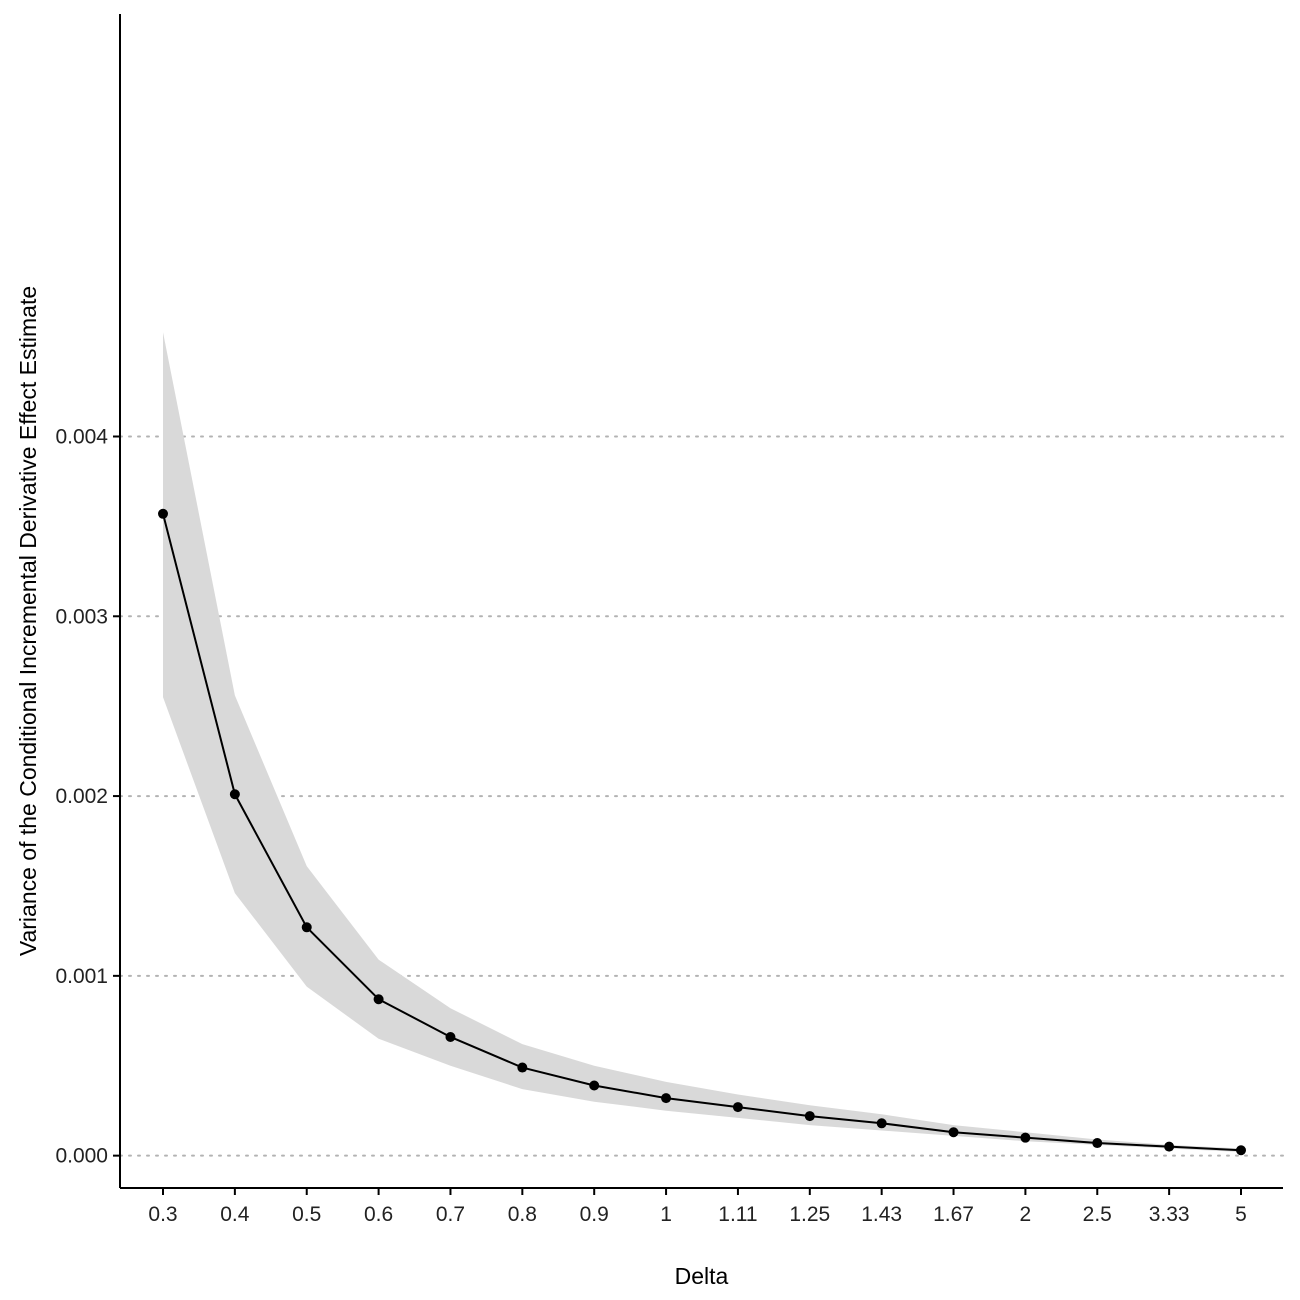 Image resolution: width=1300 pixels, height=1300 pixels. I want to click on x-tick-label: 2.5, so click(1097, 1214).